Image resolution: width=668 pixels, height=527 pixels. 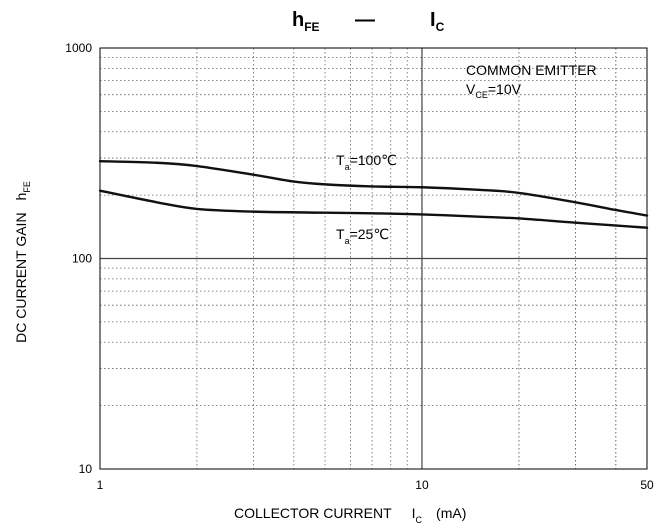 I want to click on series-label-25c: Ta=25℃, so click(x=362, y=236).